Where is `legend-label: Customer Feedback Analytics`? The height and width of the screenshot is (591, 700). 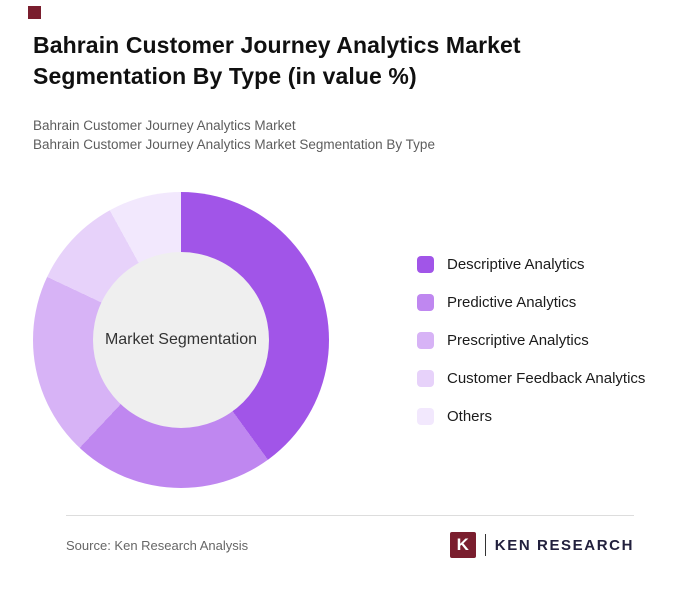 legend-label: Customer Feedback Analytics is located at coordinates (546, 378).